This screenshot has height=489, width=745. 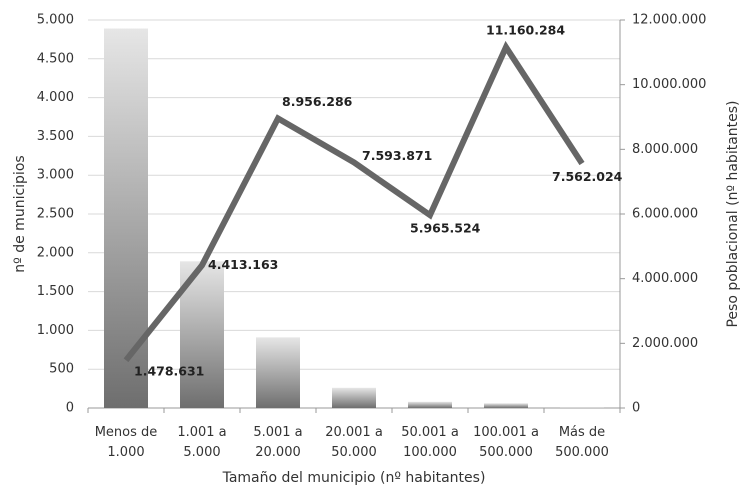 I want to click on y2-axis-title: Peso poblacional (nº habitantes), so click(x=733, y=213).